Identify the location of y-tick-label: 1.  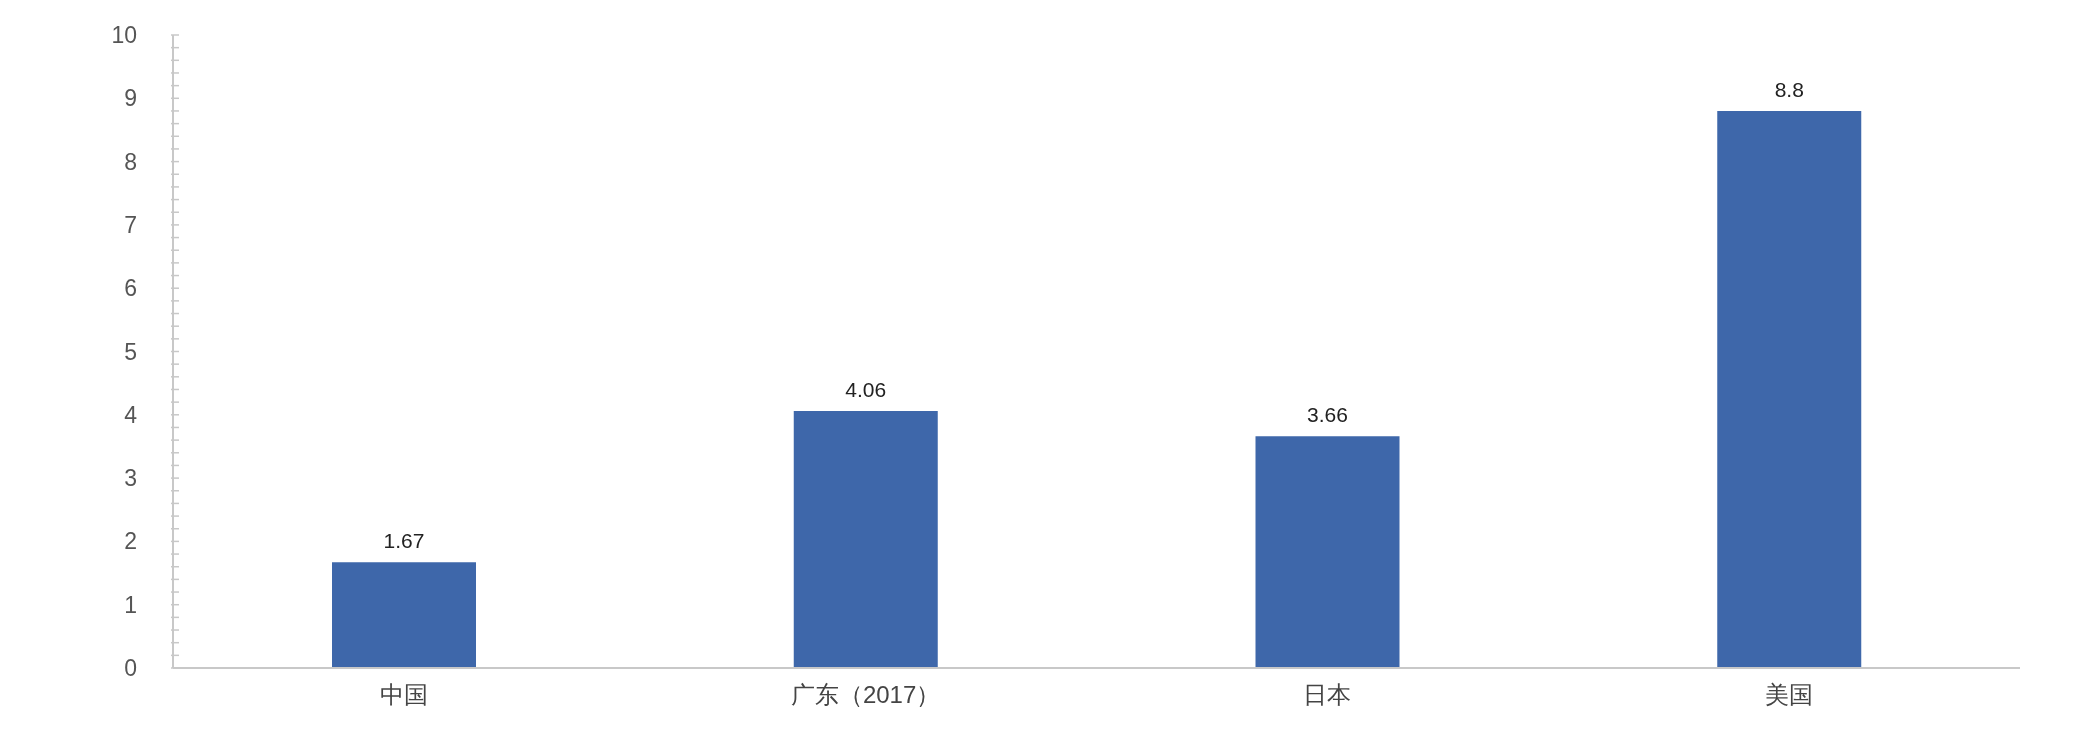
(130, 604).